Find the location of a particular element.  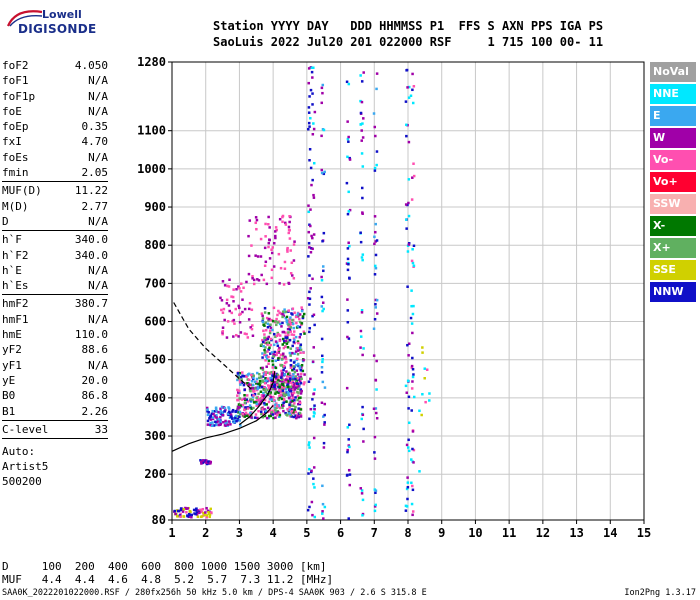

legend-item-nne: NNE is located at coordinates (673, 94).